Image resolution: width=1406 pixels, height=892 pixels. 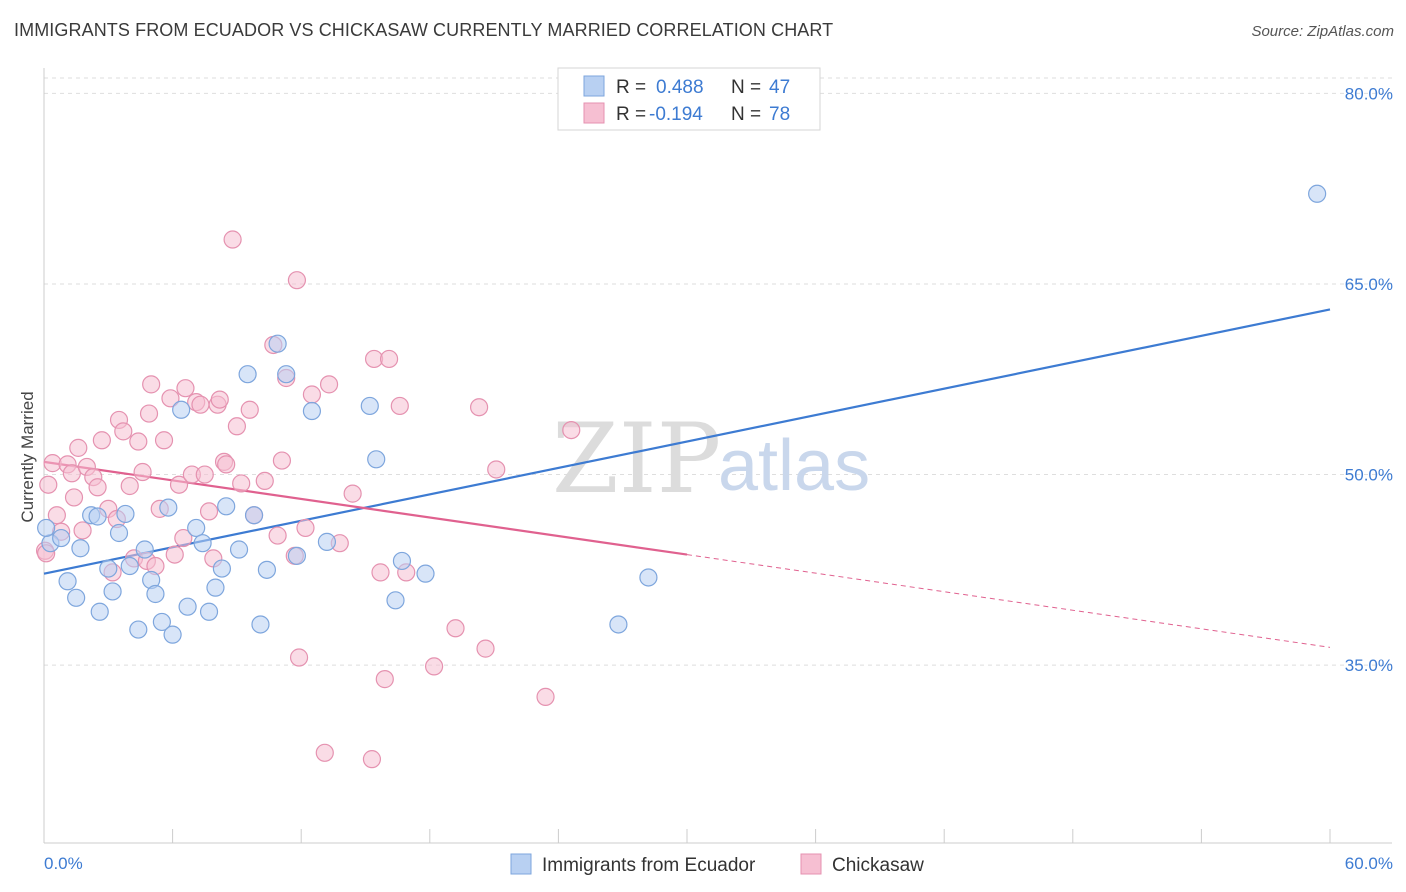 I want to click on chickasaw-trend-line, so click(x=365, y=508).